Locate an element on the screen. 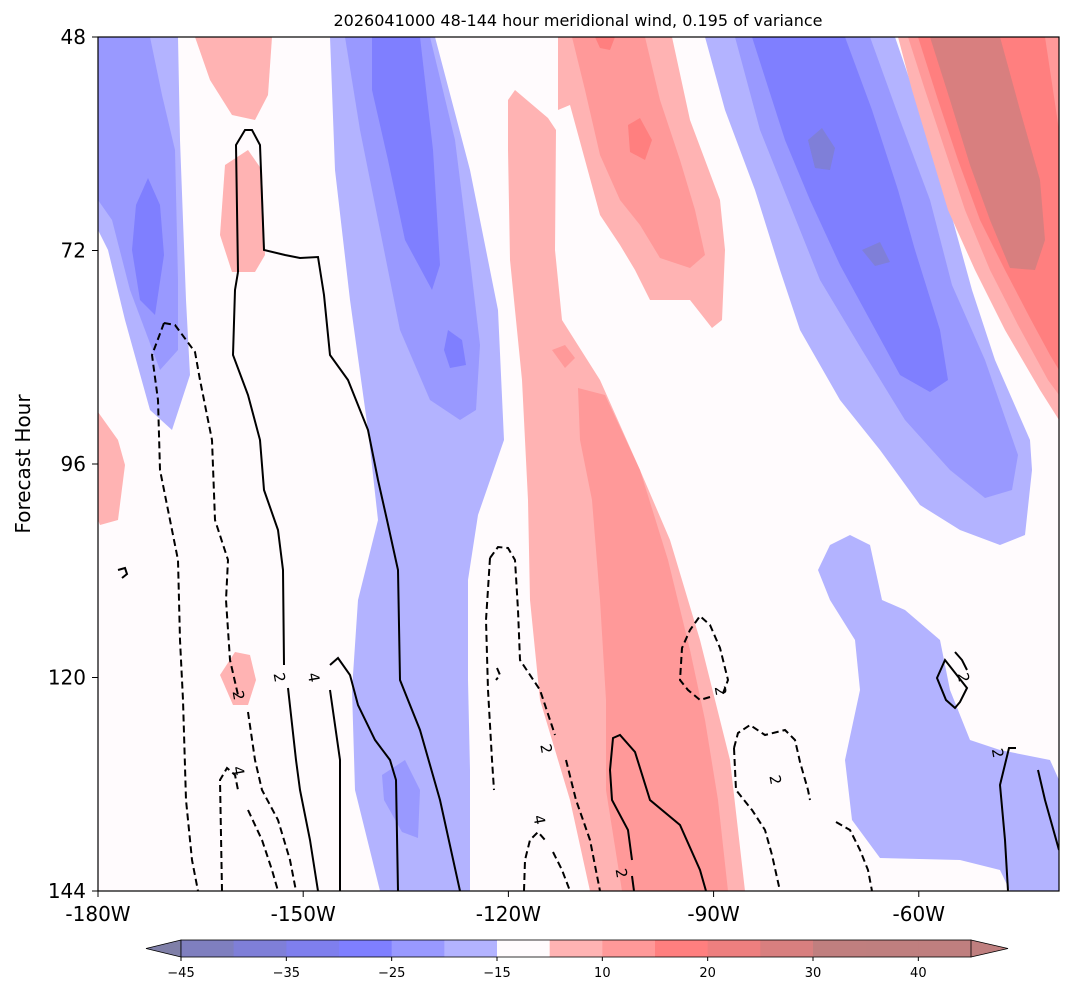 The height and width of the screenshot is (997, 1069). contour-dashed-4-west is located at coordinates (248, 828).